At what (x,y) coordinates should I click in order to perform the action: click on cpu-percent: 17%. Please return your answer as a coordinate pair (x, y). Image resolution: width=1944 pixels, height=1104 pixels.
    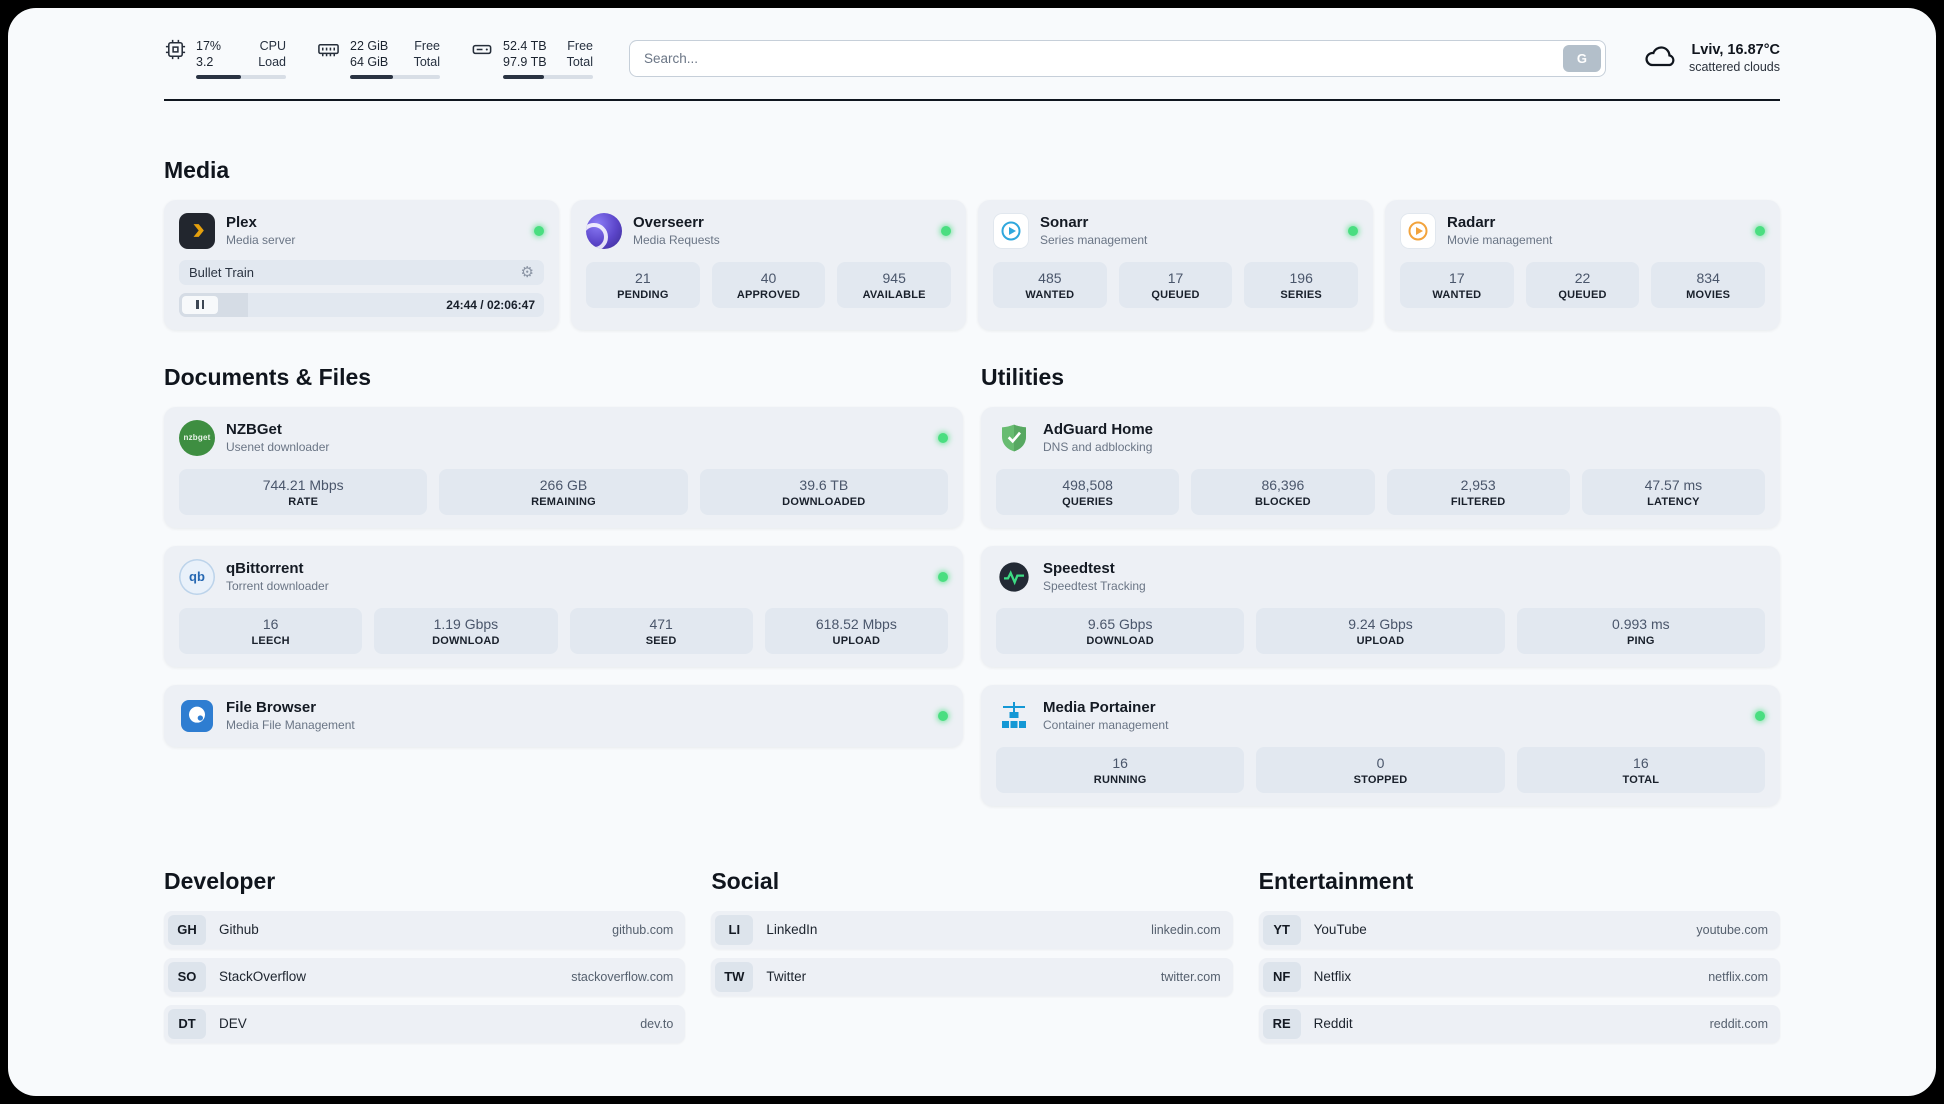
    Looking at the image, I should click on (209, 46).